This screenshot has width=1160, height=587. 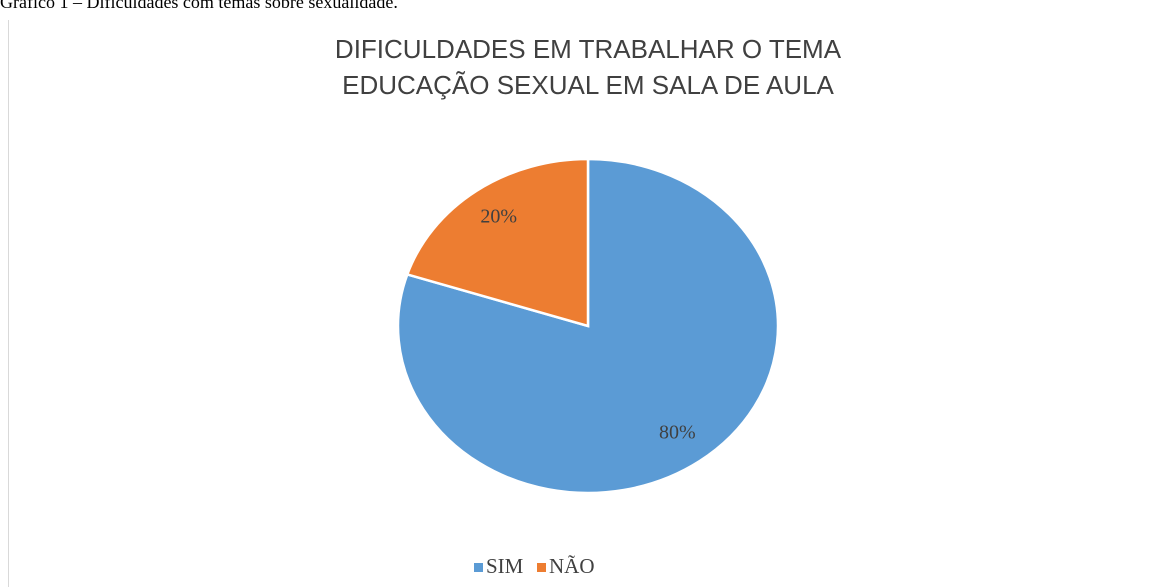 What do you see at coordinates (498, 217) in the screenshot?
I see `data-label: 20%` at bounding box center [498, 217].